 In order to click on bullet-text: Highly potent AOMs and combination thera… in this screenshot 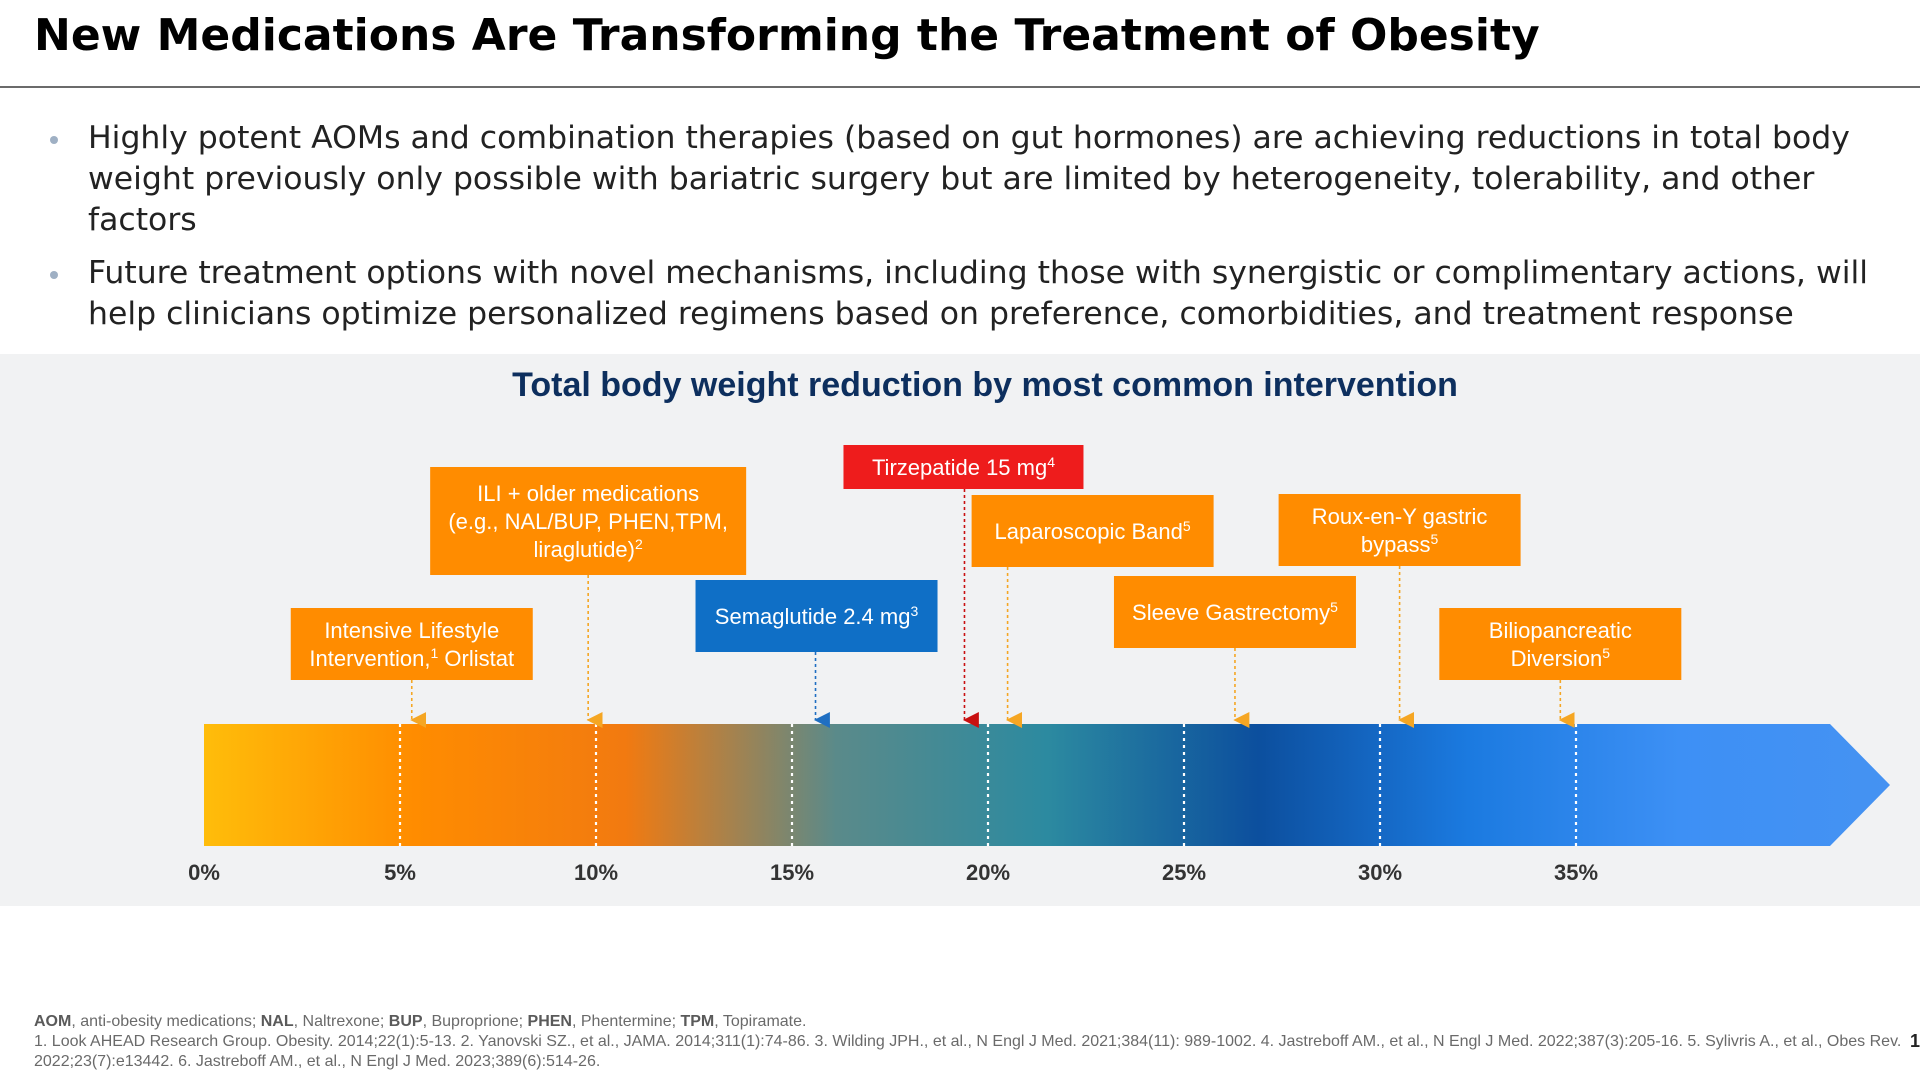, I will do `click(969, 179)`.